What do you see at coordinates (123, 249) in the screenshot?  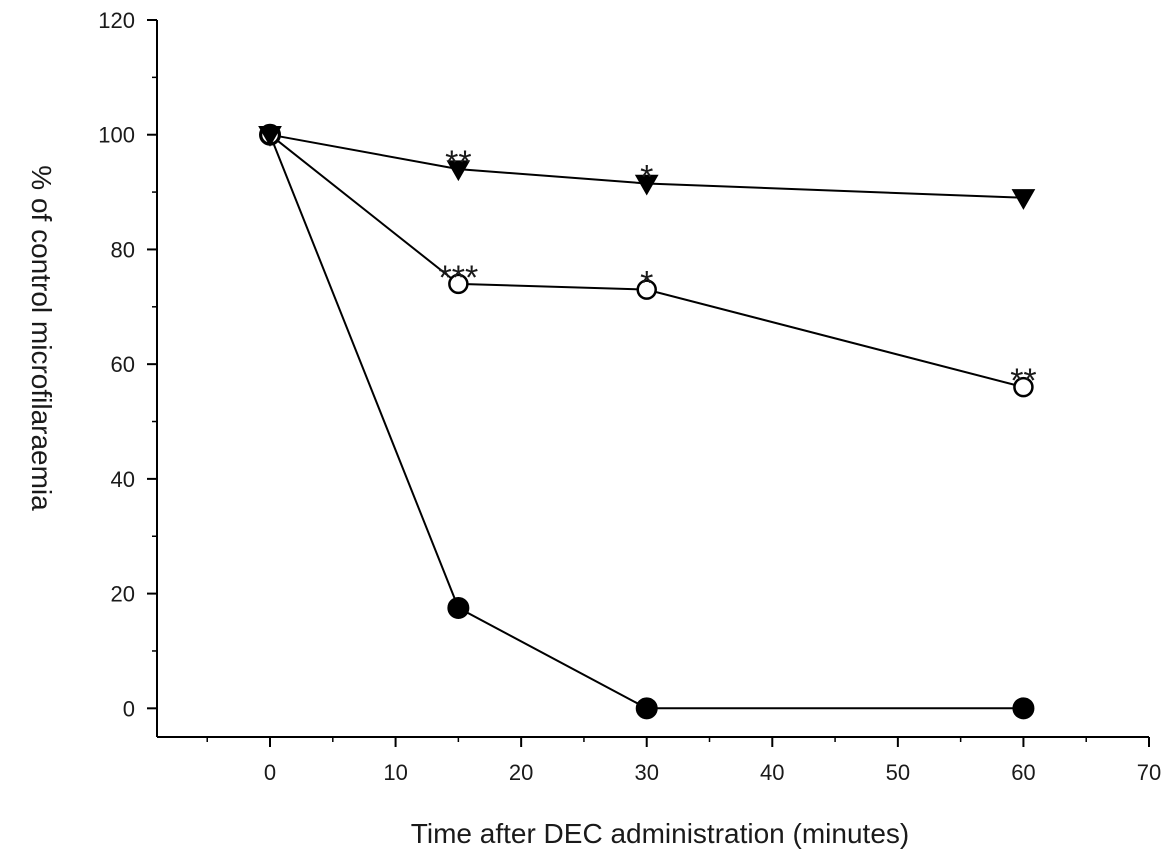 I see `y-tick-label: 80` at bounding box center [123, 249].